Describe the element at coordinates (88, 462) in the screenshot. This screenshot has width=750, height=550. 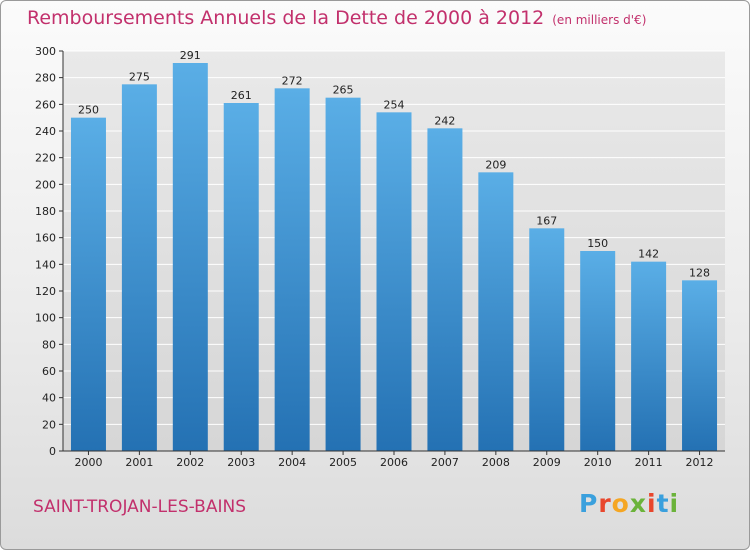
I see `x-tick-label-2000: 2000` at that location.